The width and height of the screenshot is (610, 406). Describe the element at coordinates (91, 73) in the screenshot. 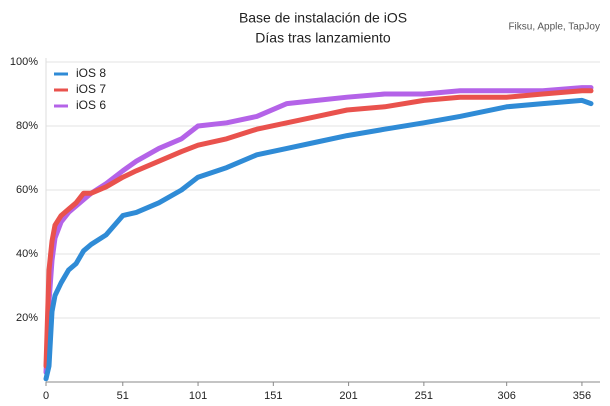

I see `legend-label: iOS 8` at that location.